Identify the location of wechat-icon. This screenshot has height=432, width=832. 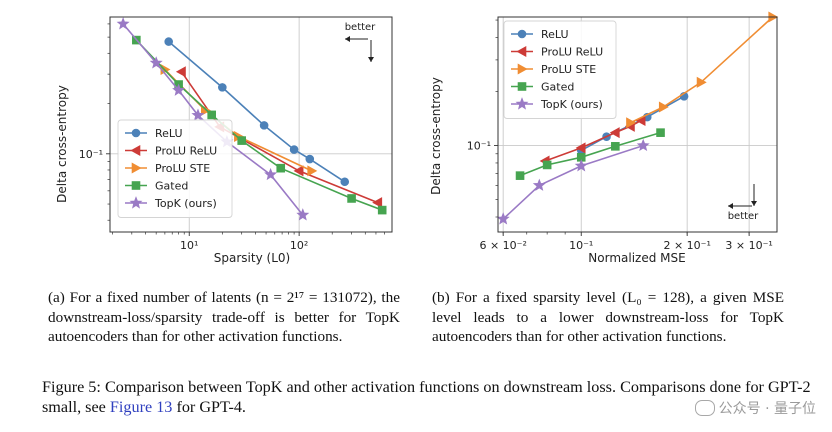
(704, 408).